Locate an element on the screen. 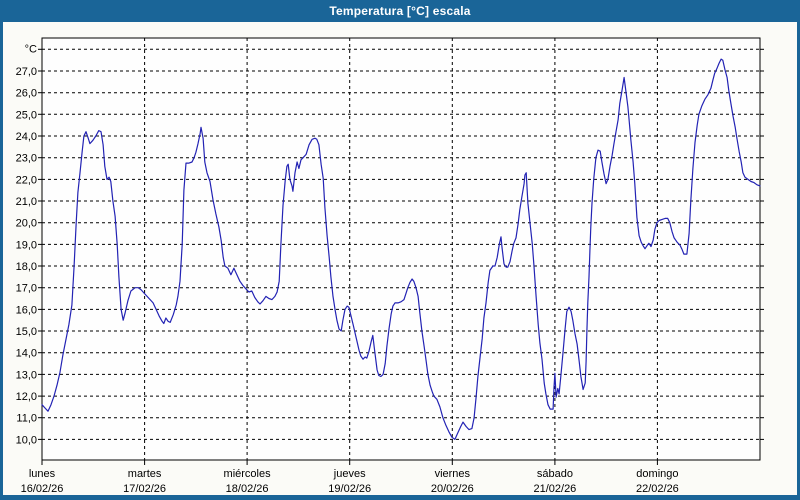 The height and width of the screenshot is (500, 800). title-bar: Temperatura [°C] escala is located at coordinates (400, 11).